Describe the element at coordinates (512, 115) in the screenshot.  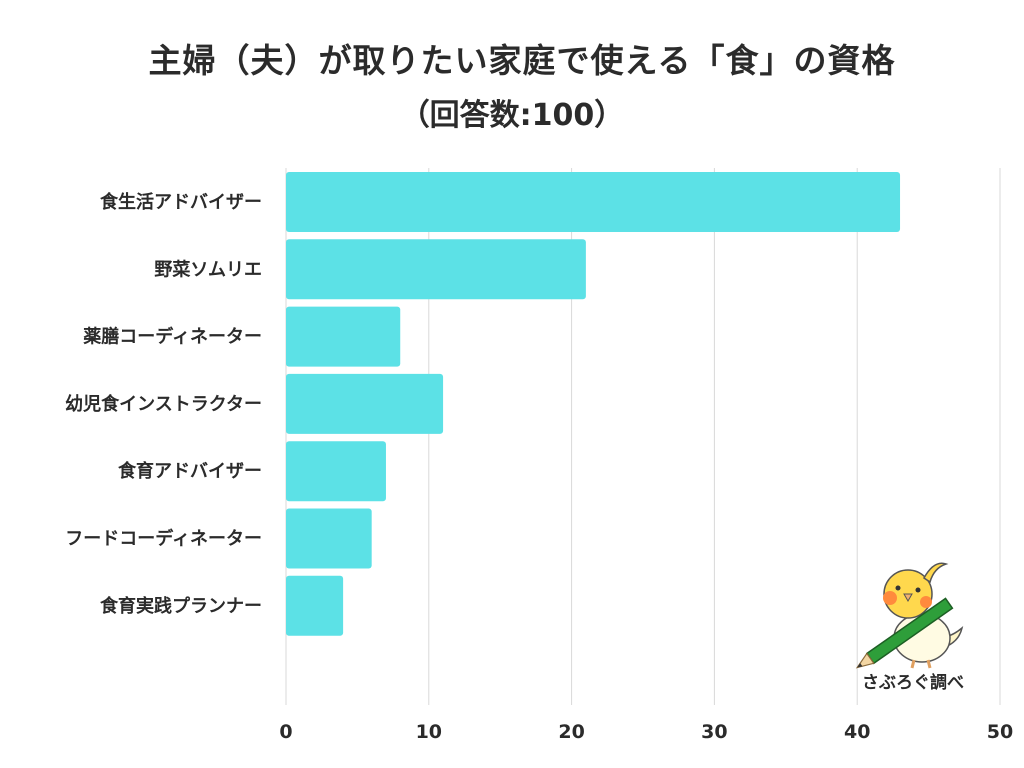
I see `chart-subtitle: （回答数:100）` at that location.